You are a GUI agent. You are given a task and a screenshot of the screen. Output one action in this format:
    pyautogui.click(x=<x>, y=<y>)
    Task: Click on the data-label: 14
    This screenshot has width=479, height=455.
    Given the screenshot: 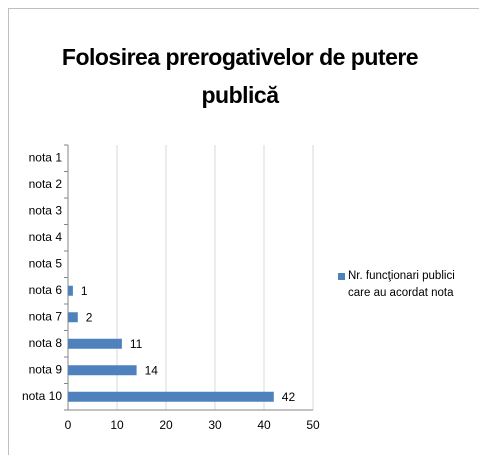 What is the action you would take?
    pyautogui.click(x=152, y=370)
    